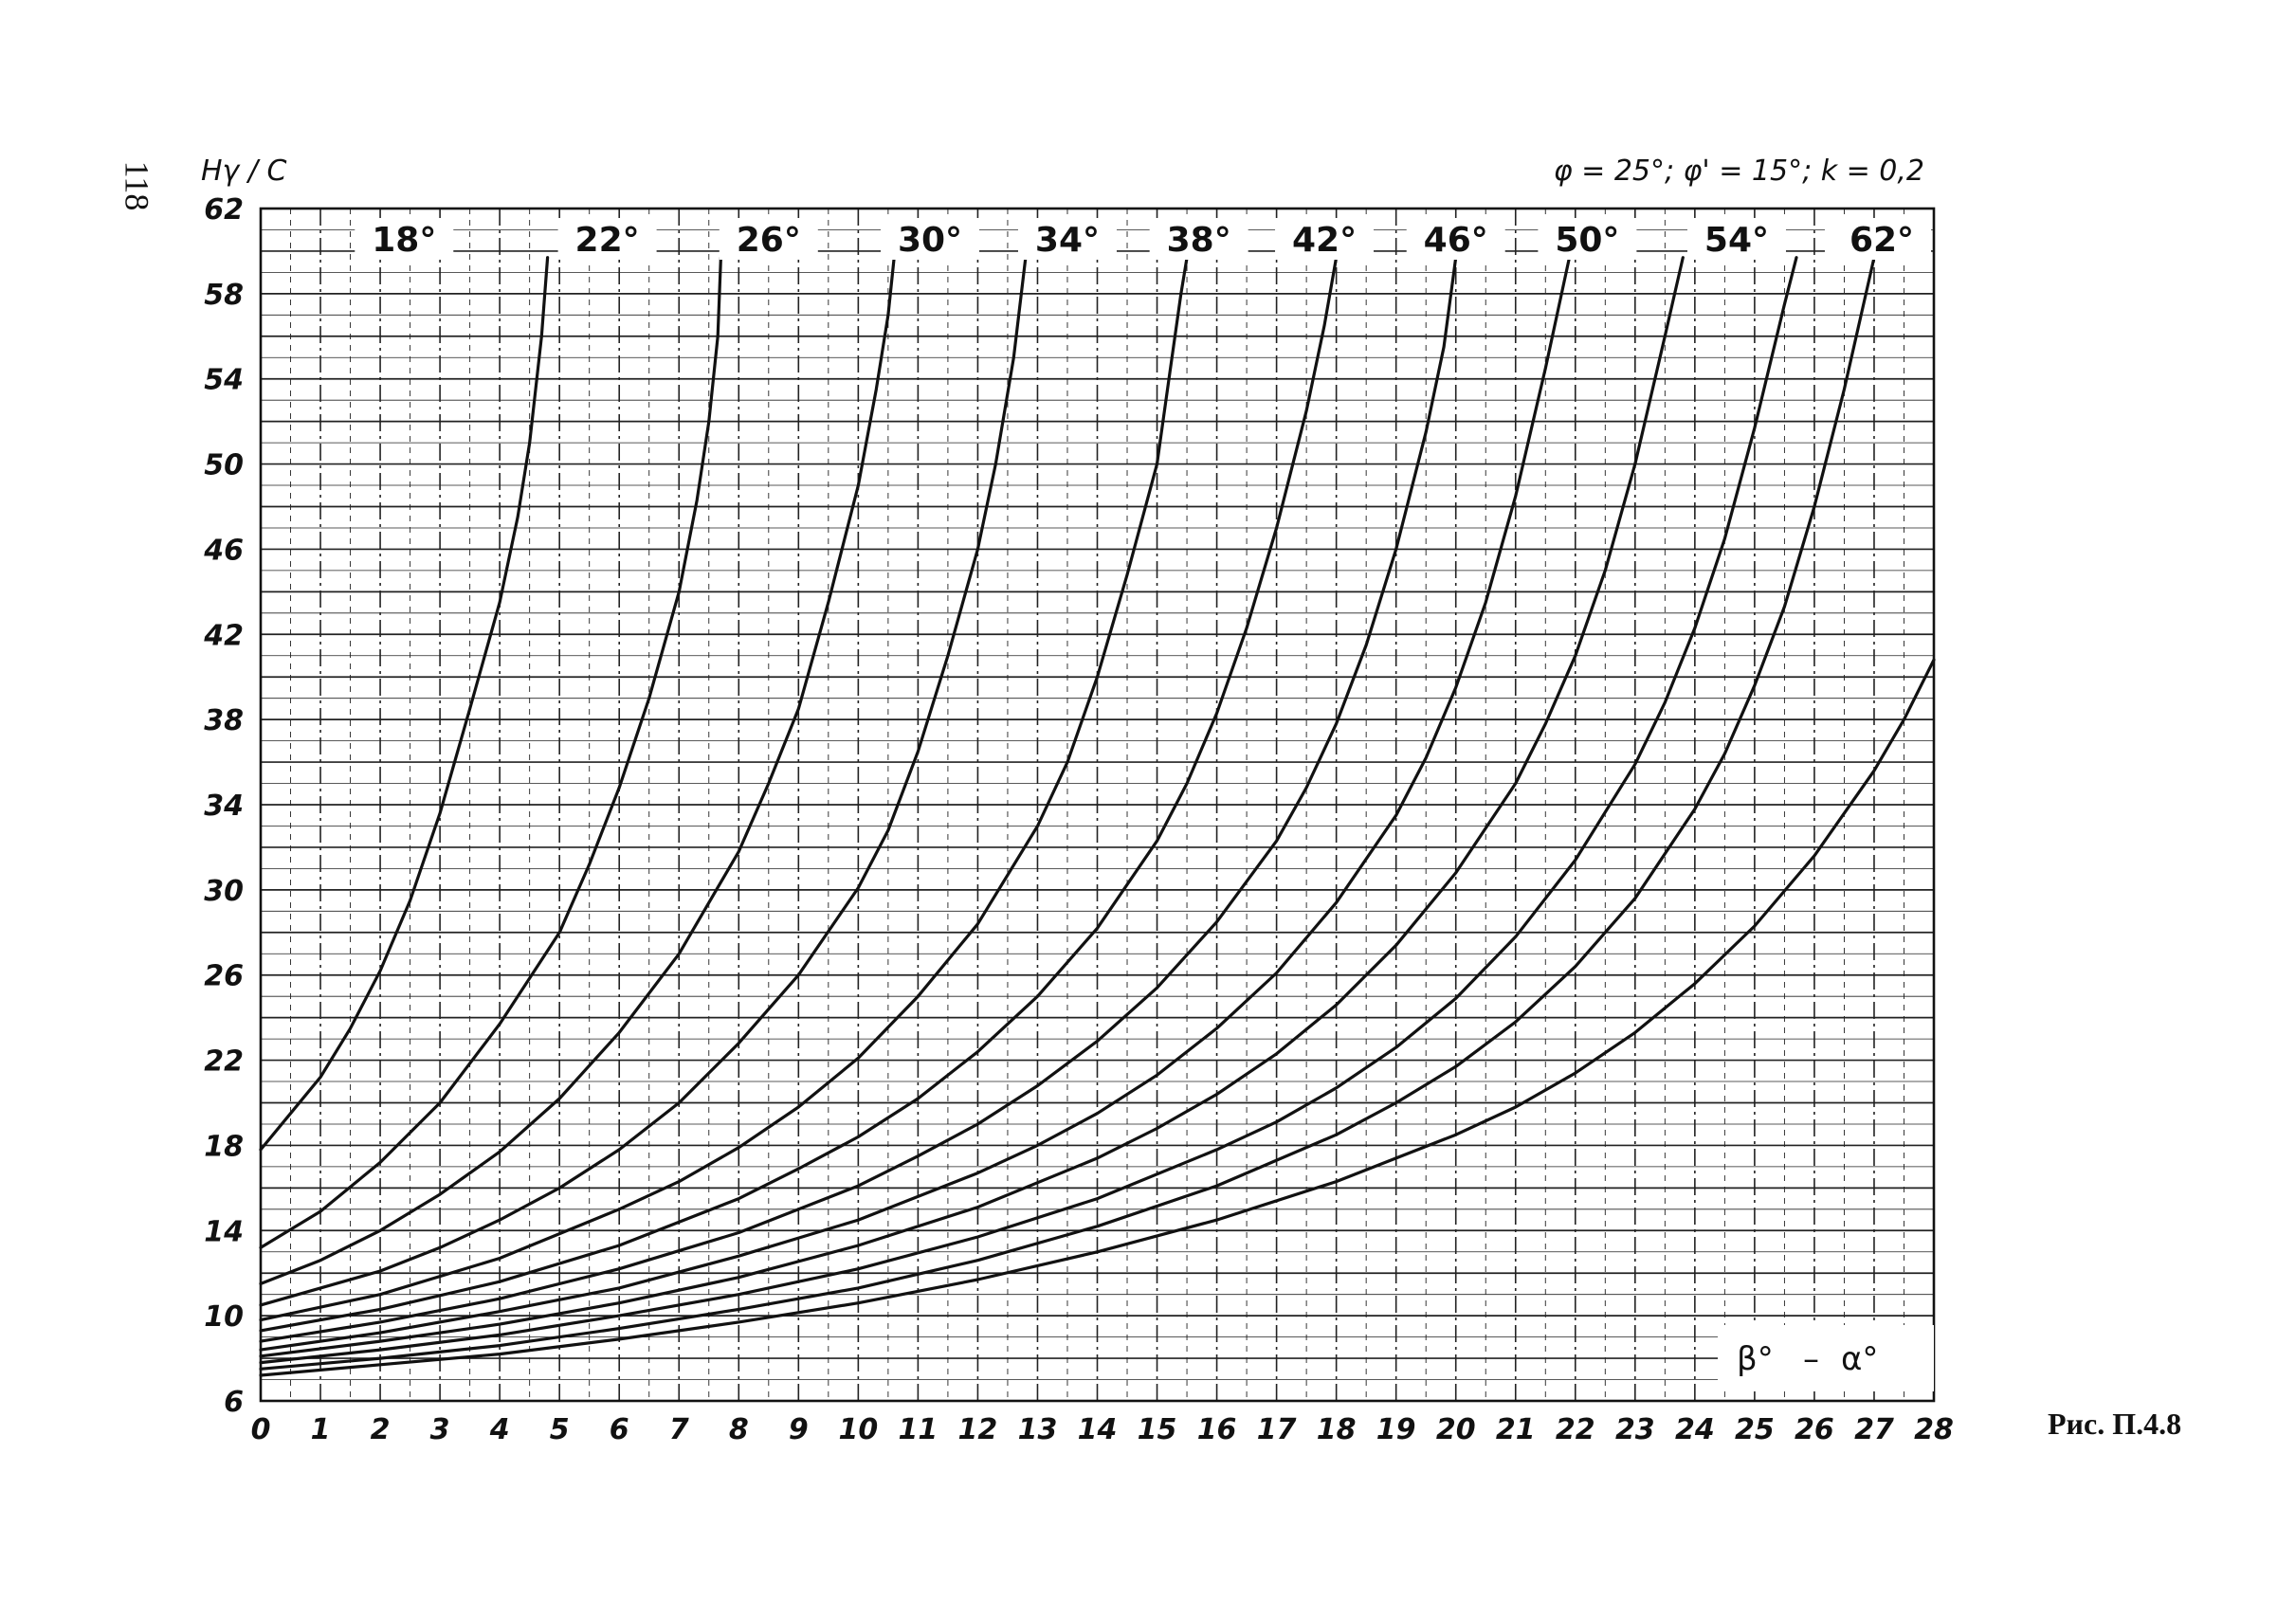  What do you see at coordinates (1157, 1429) in the screenshot?
I see `x-tick-label: 15` at bounding box center [1157, 1429].